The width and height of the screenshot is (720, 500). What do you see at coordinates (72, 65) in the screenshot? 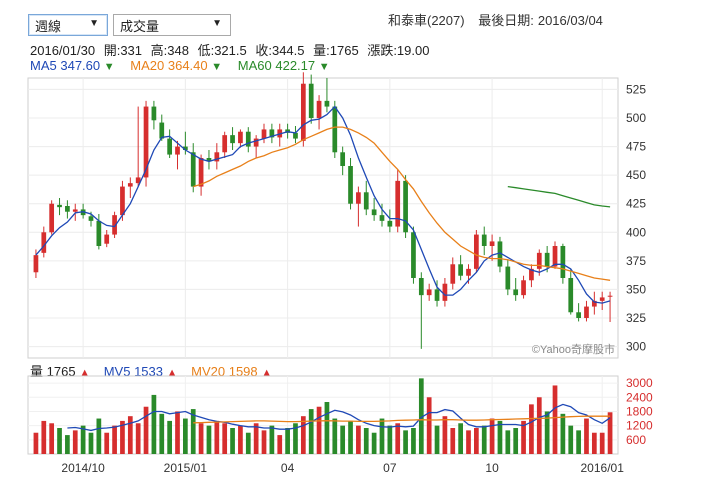
I see `ma5-legend: MA5 347.60 ▼` at bounding box center [72, 65].